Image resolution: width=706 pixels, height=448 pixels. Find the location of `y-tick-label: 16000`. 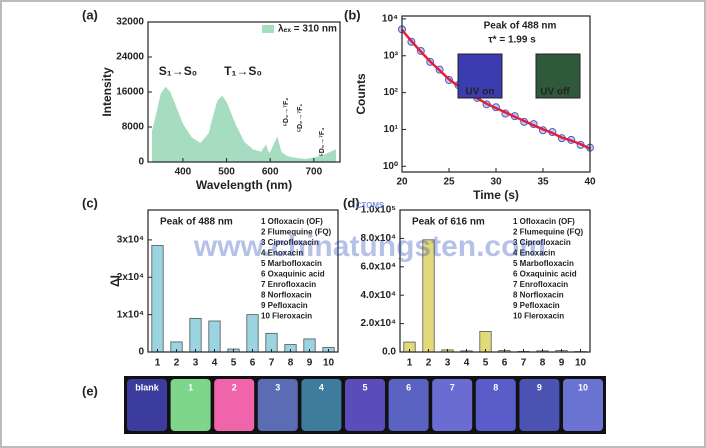

y-tick-label: 16000 is located at coordinates (130, 92).